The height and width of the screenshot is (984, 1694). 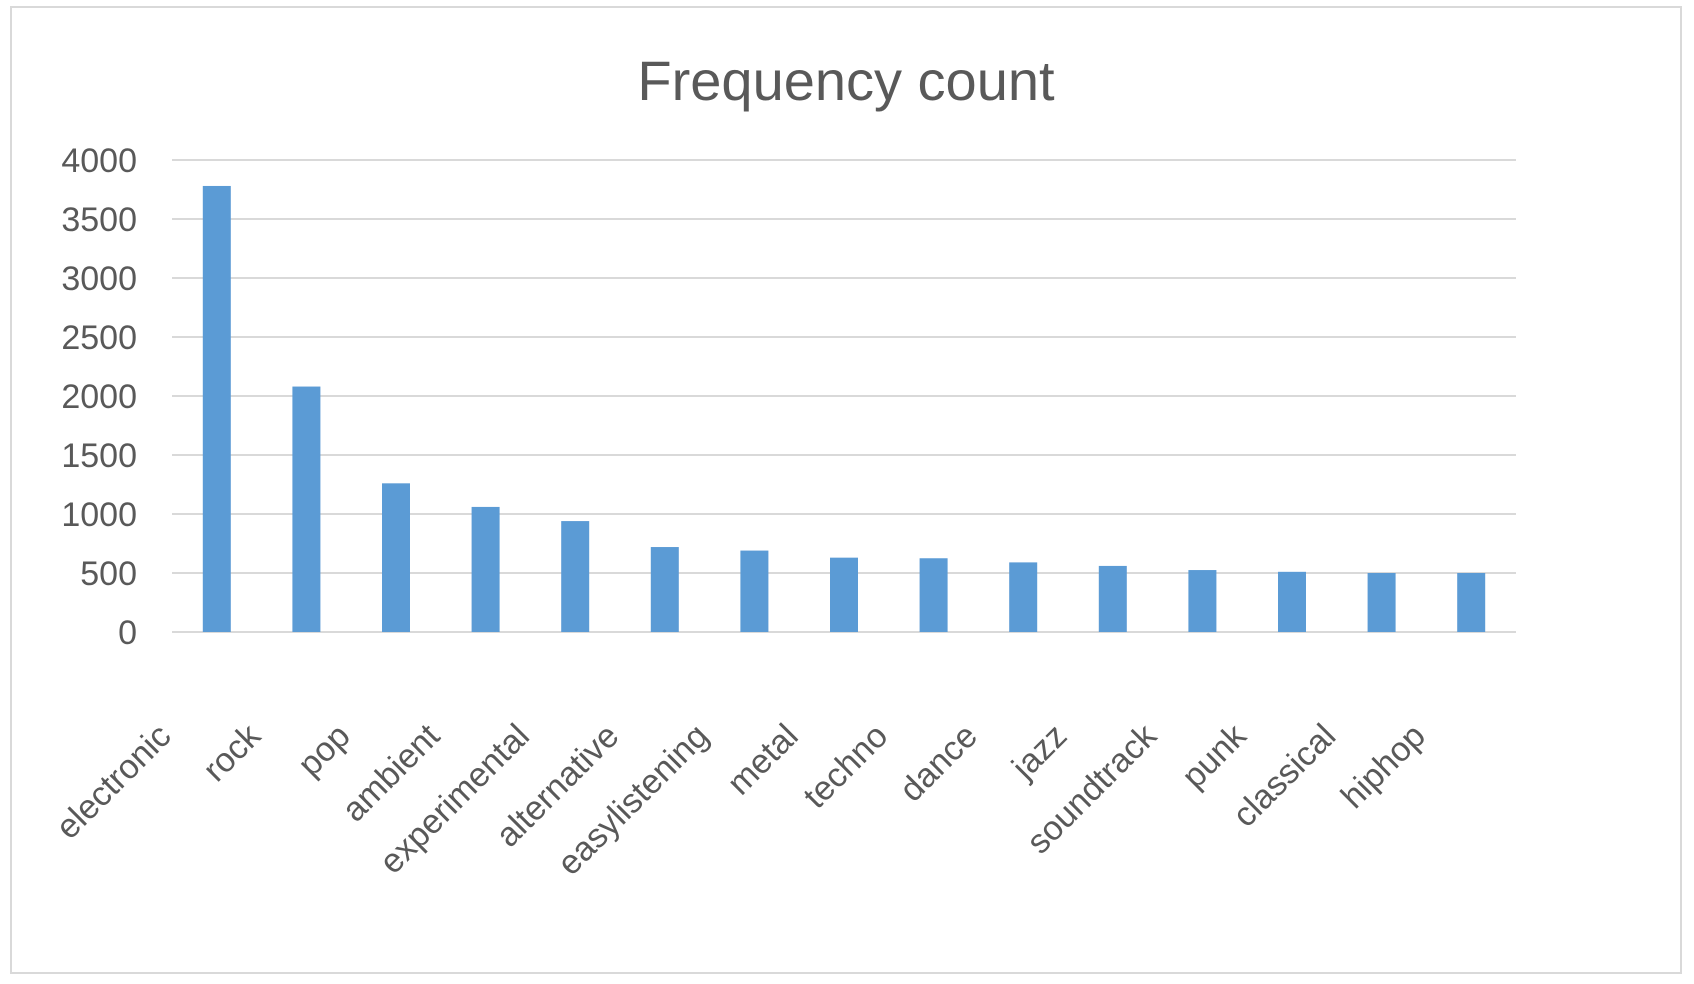 What do you see at coordinates (846, 80) in the screenshot?
I see `chart-title: Frequency count` at bounding box center [846, 80].